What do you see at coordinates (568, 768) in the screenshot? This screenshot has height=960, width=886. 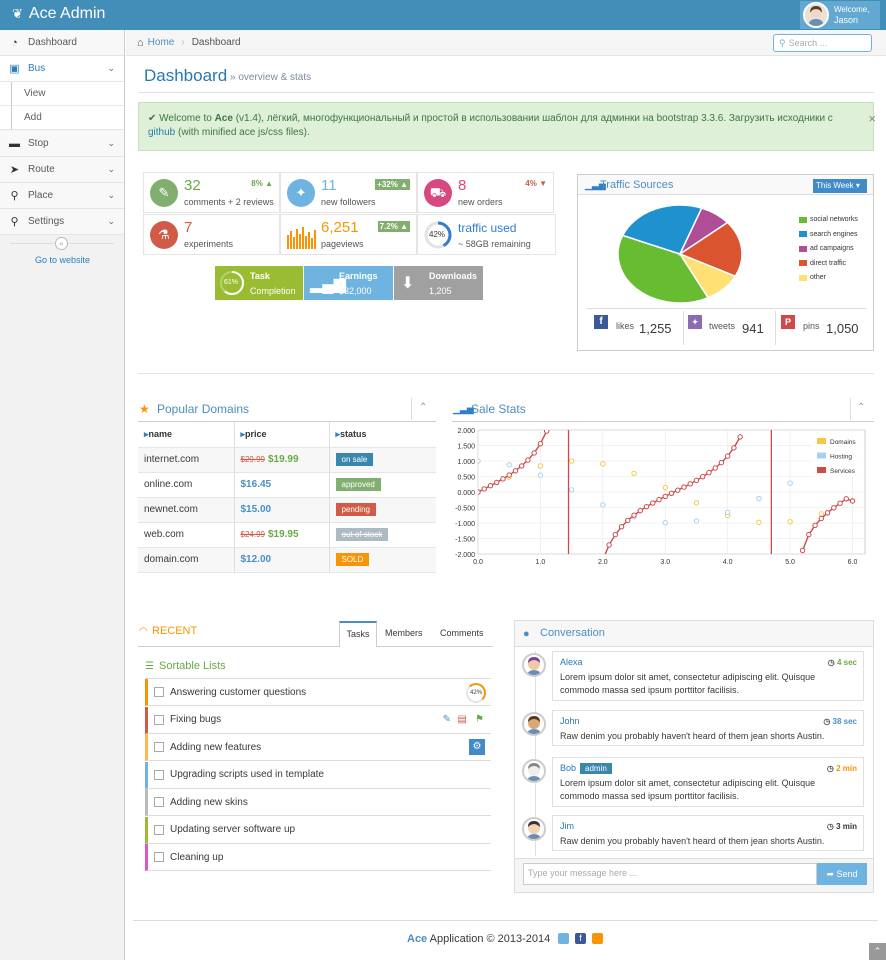 I see `message-author: Bob` at bounding box center [568, 768].